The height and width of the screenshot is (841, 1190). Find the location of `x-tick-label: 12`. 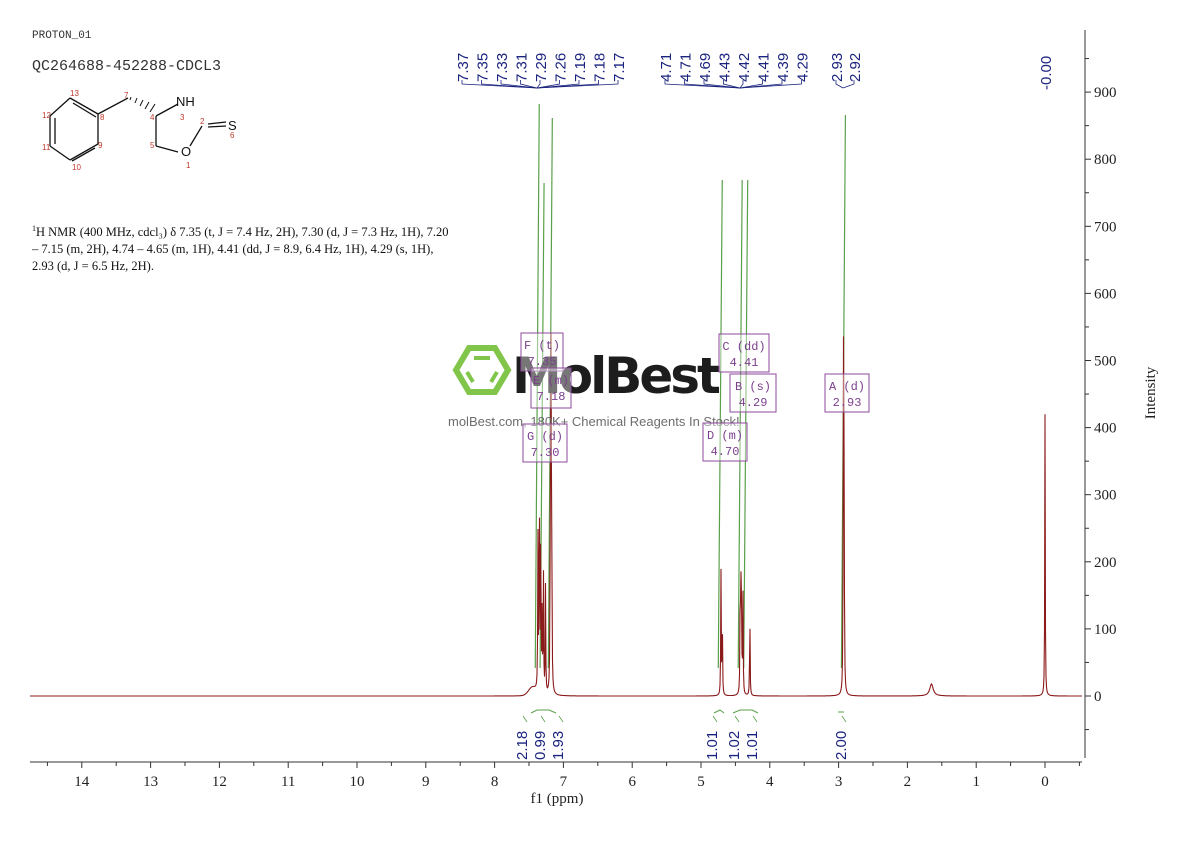

x-tick-label: 12 is located at coordinates (219, 782).